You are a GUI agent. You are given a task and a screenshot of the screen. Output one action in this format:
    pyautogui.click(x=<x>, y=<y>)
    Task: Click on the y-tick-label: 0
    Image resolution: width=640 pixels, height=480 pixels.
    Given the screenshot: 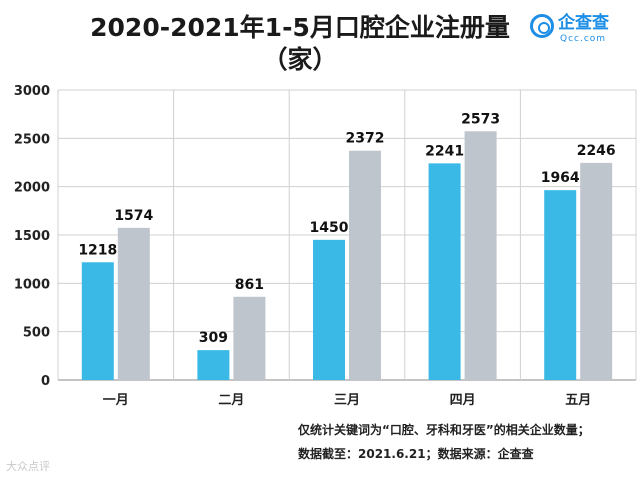 What is the action you would take?
    pyautogui.click(x=45, y=381)
    